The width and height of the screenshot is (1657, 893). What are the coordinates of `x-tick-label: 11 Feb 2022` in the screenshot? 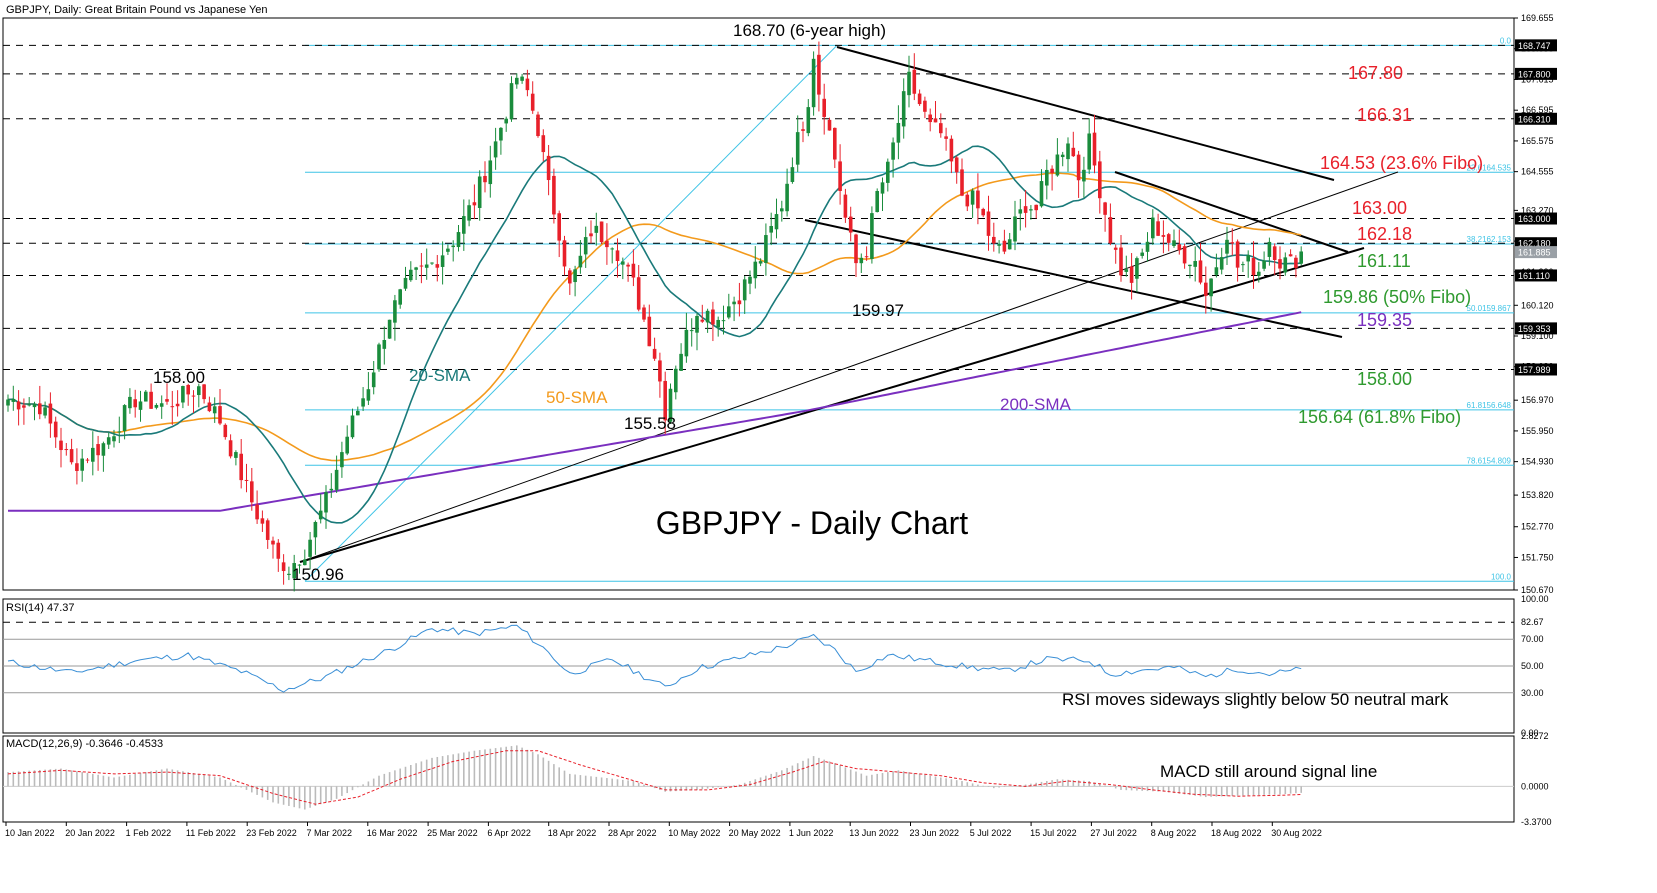 It's located at (211, 833).